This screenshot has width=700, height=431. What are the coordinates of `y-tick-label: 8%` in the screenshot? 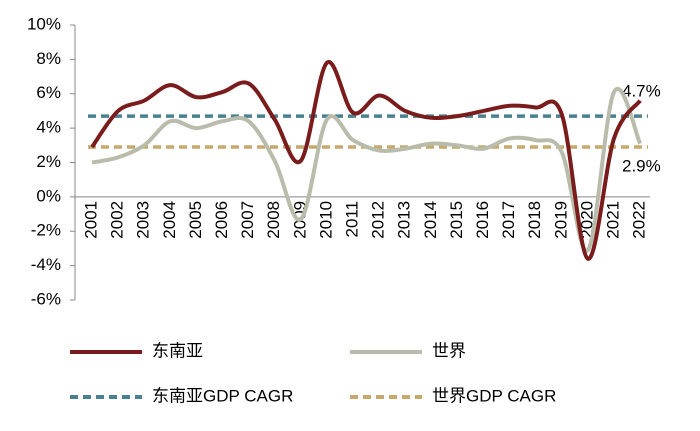 It's located at (48, 58).